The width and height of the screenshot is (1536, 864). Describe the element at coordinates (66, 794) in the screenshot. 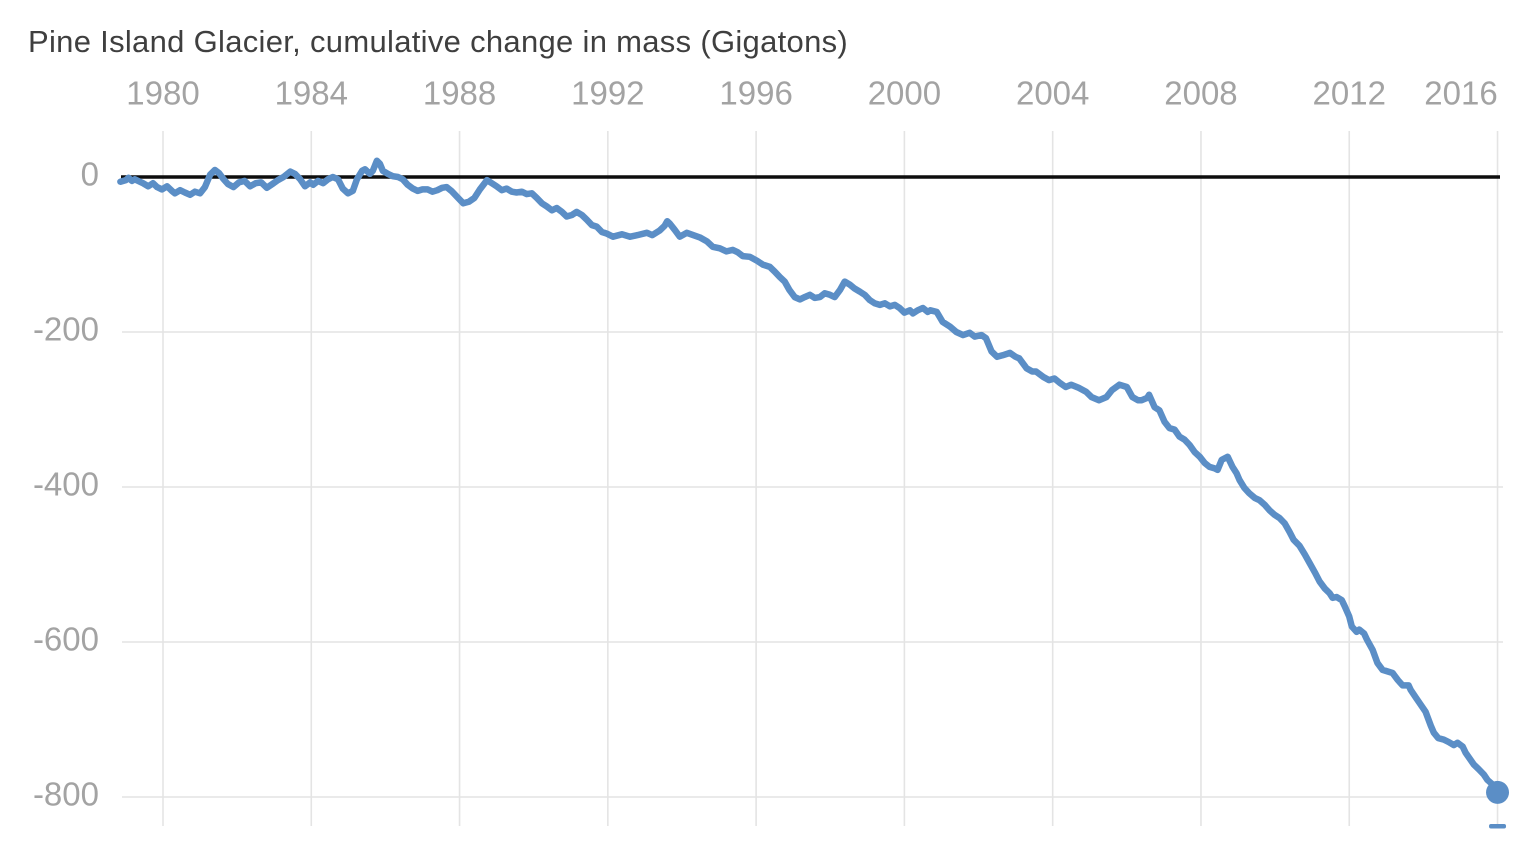

I see `y-tick-label: -800` at that location.